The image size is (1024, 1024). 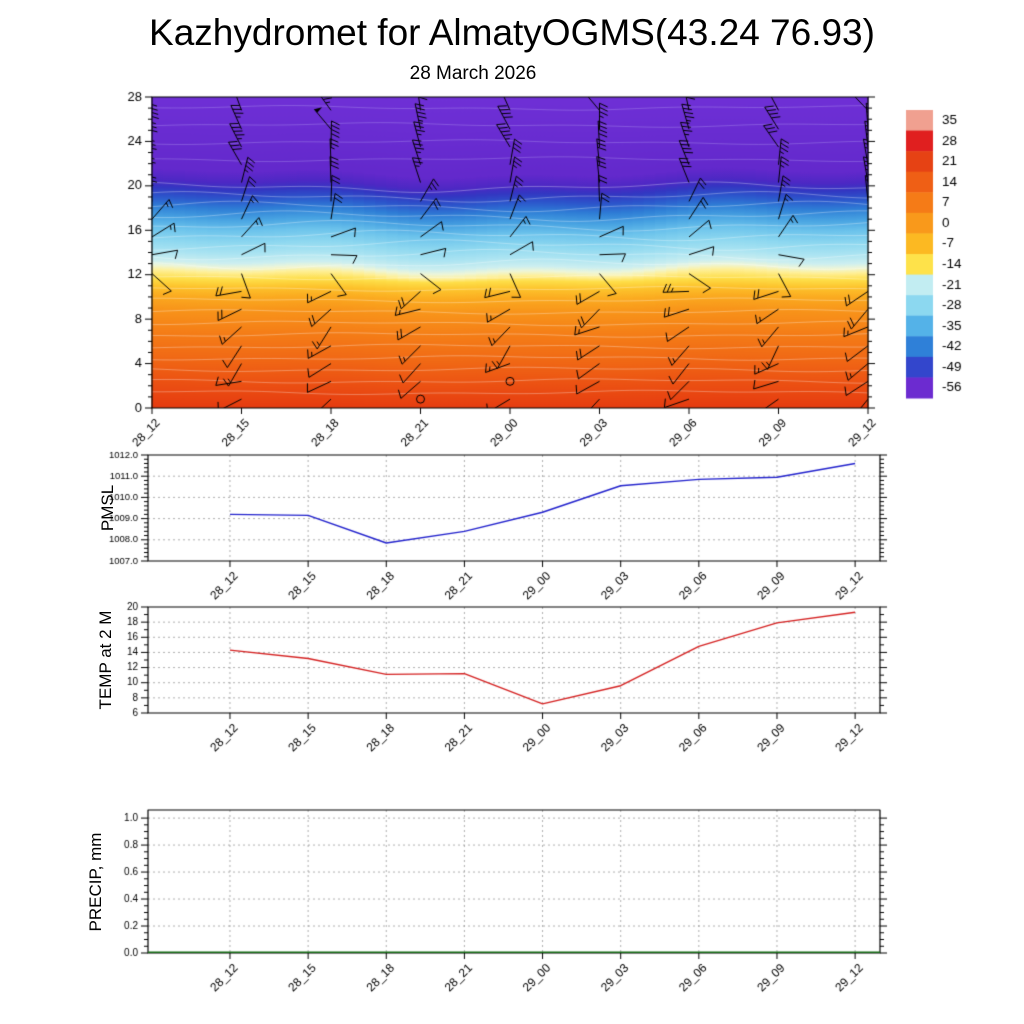 I want to click on date-subtitle: 28 March 2026, so click(x=473, y=73).